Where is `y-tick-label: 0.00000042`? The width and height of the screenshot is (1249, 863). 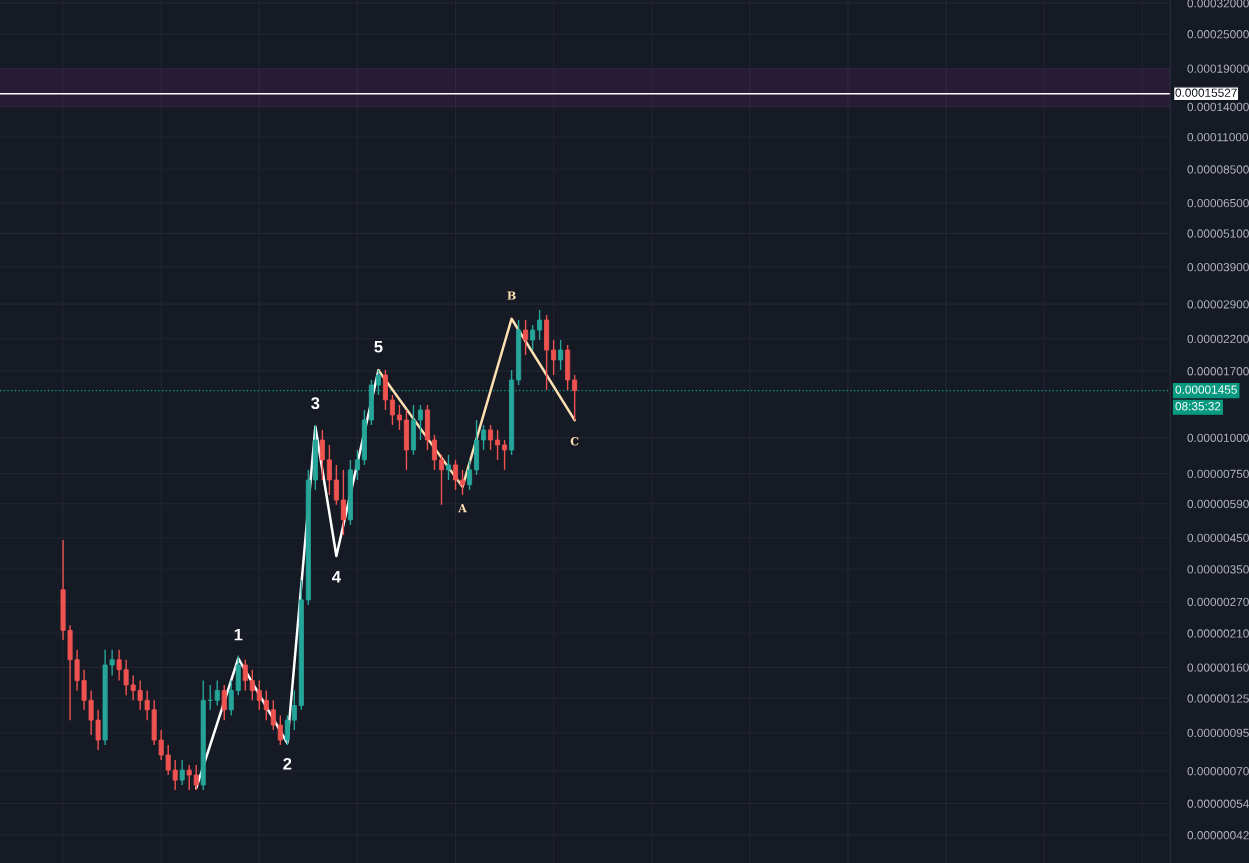 y-tick-label: 0.00000042 is located at coordinates (1218, 835).